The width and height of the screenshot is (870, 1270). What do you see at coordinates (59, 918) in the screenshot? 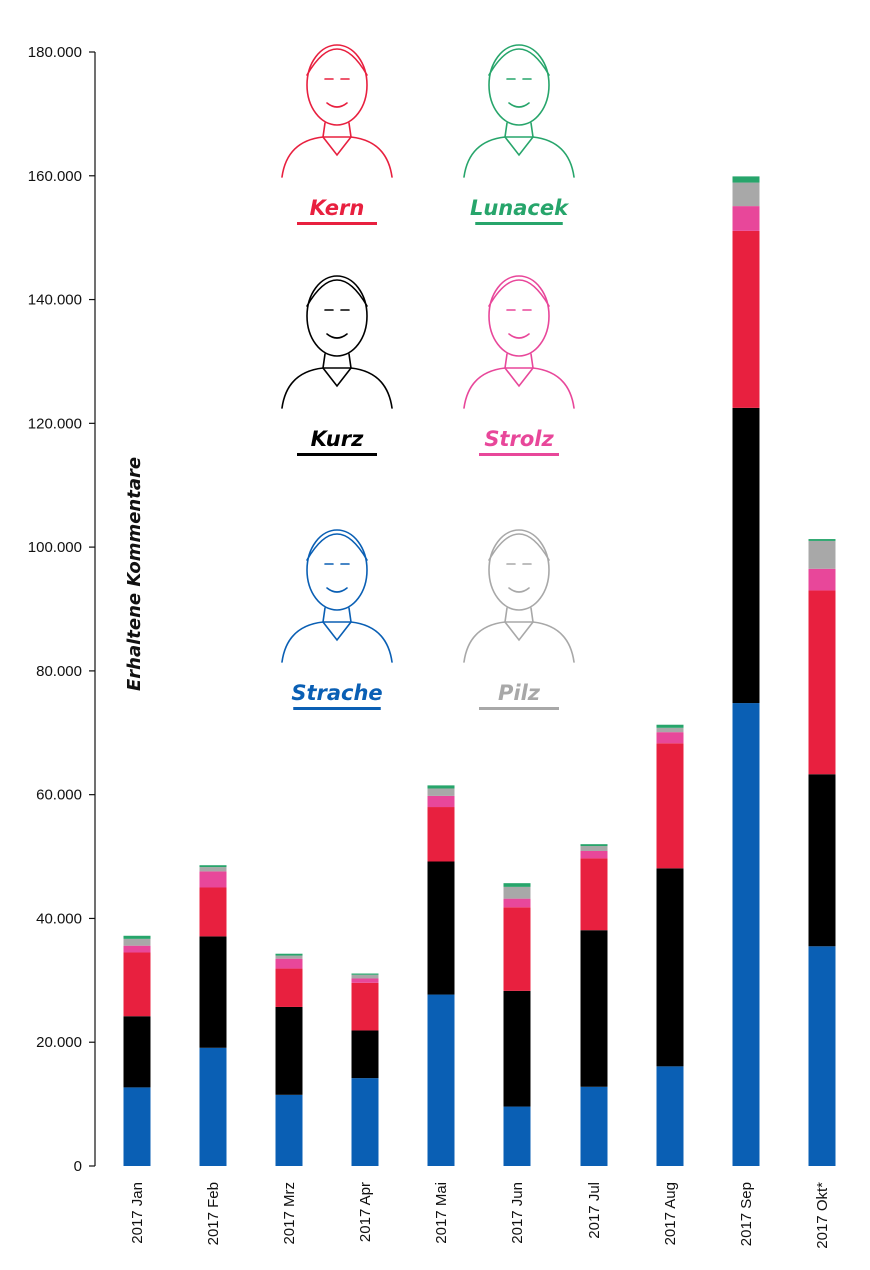
I see `y-tick-label: 40.000` at bounding box center [59, 918].